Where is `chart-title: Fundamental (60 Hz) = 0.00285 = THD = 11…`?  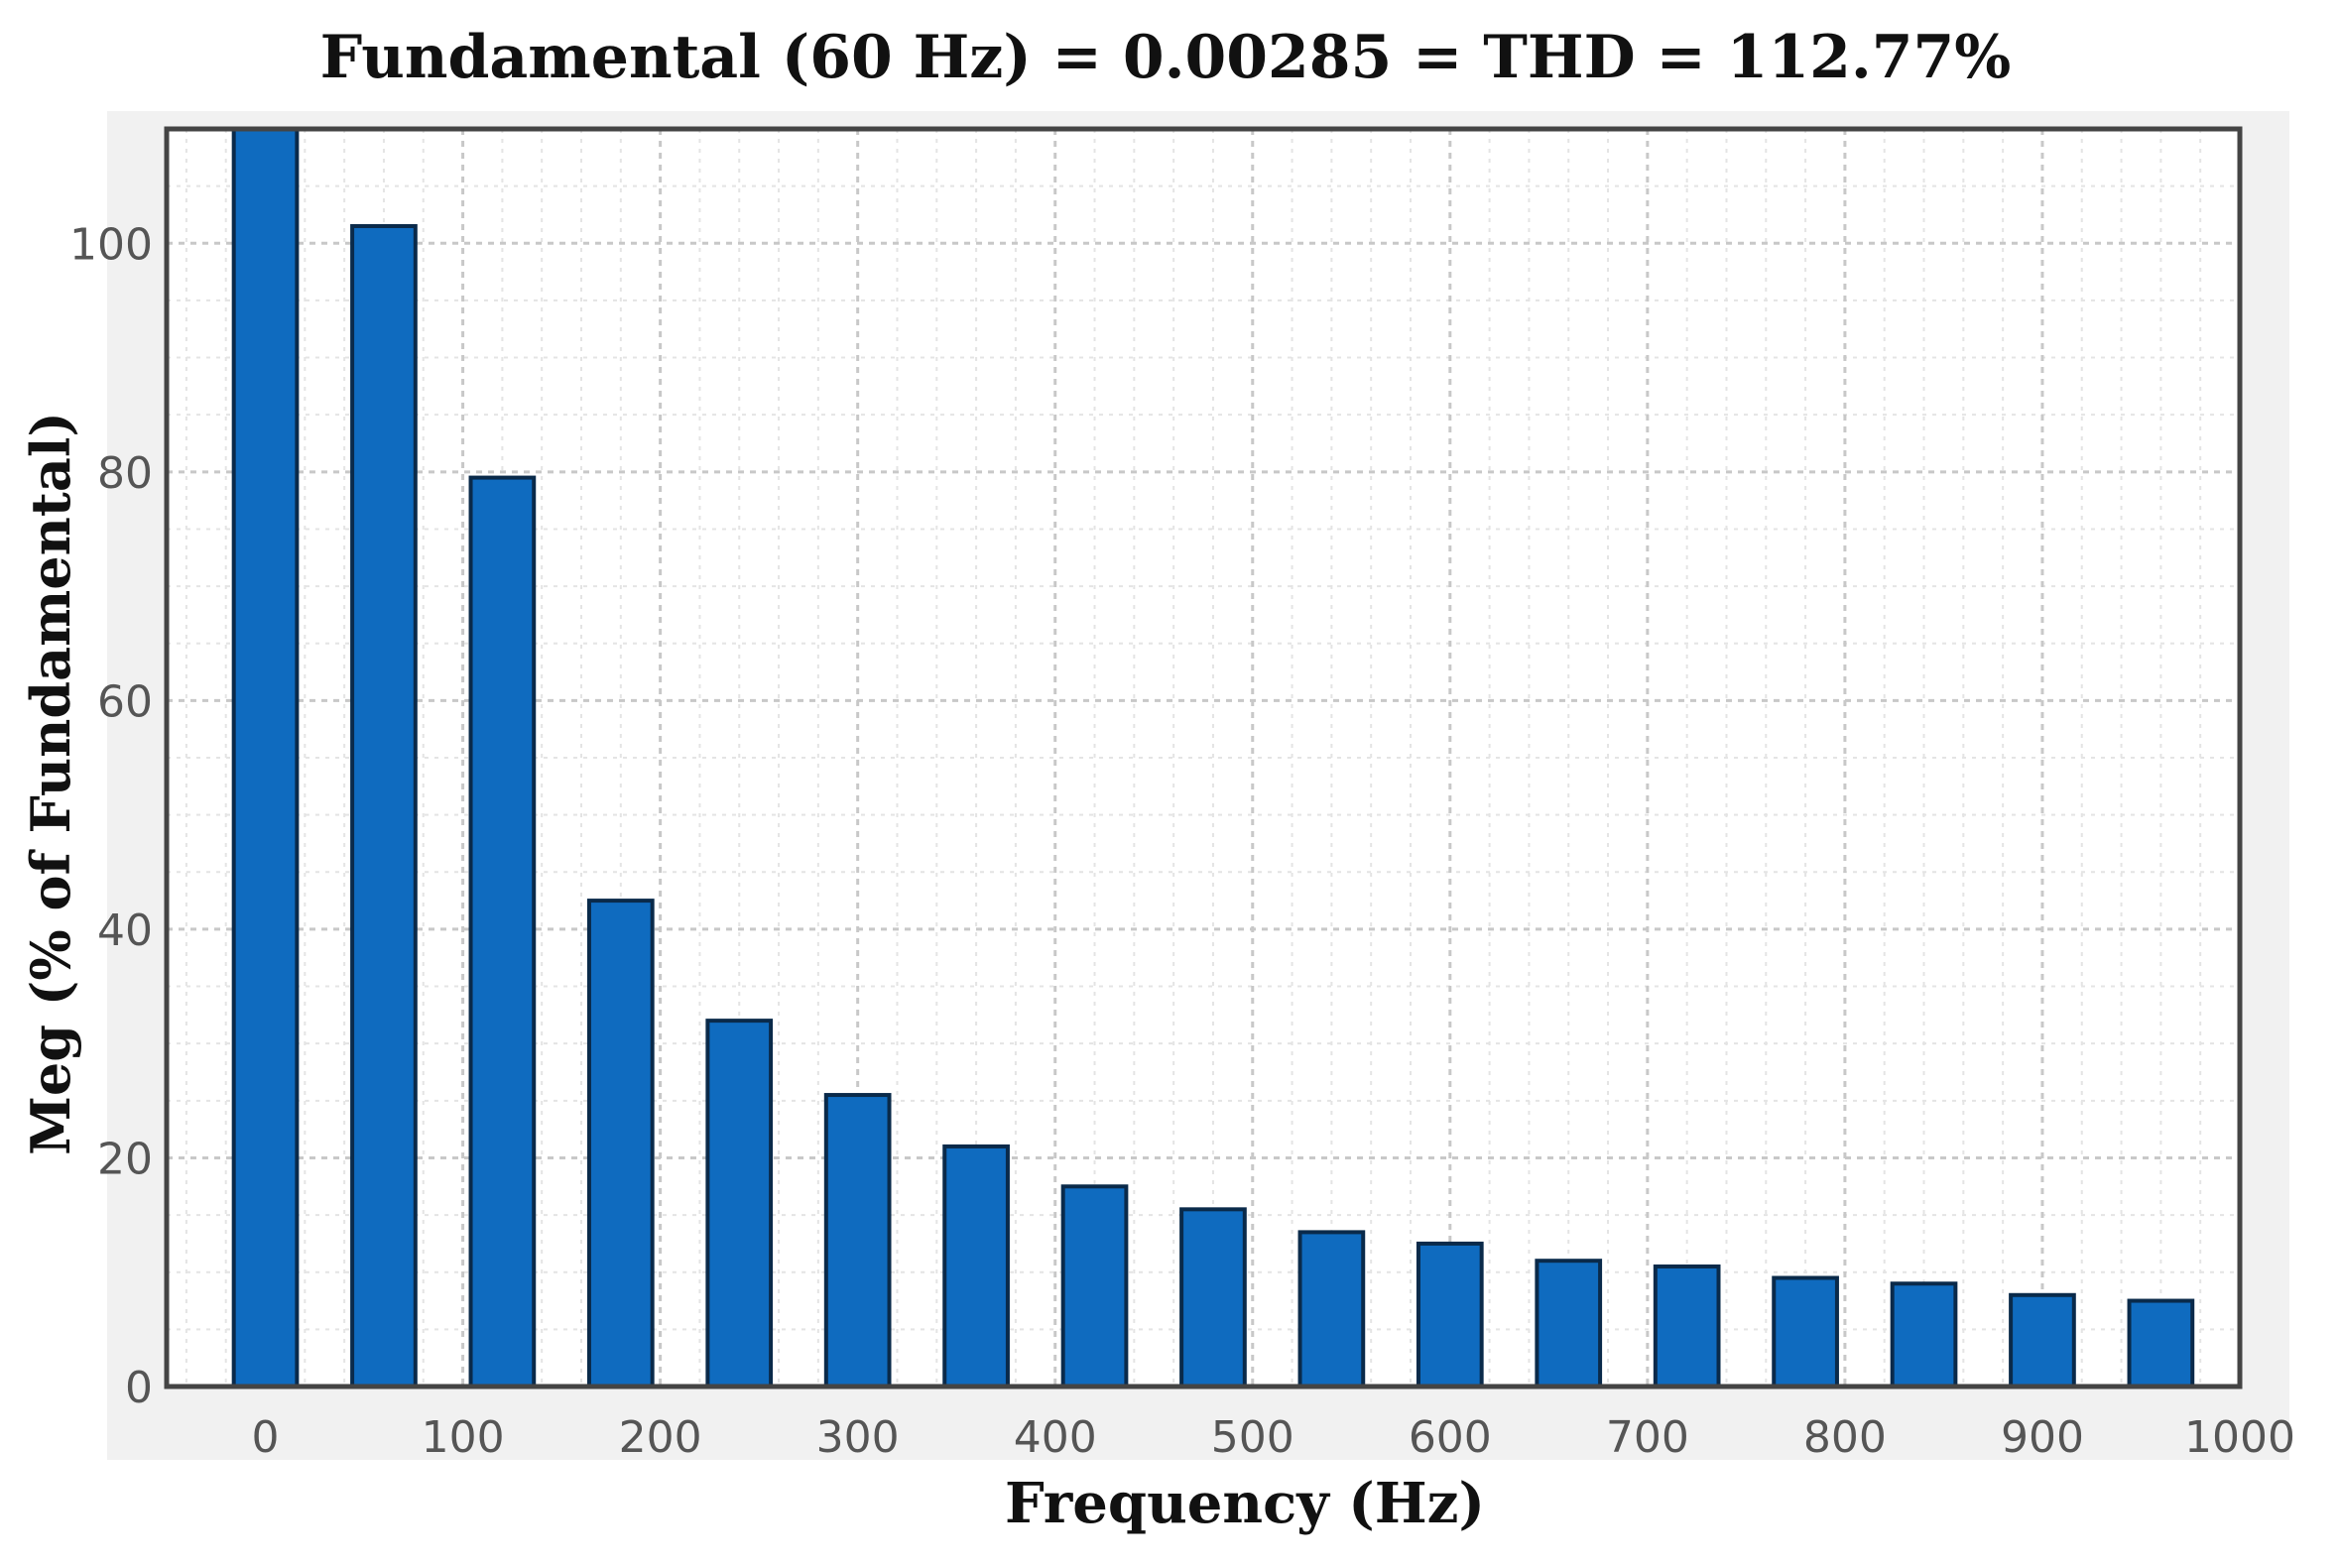 chart-title: Fundamental (60 Hz) = 0.00285 = THD = 11… is located at coordinates (1166, 57).